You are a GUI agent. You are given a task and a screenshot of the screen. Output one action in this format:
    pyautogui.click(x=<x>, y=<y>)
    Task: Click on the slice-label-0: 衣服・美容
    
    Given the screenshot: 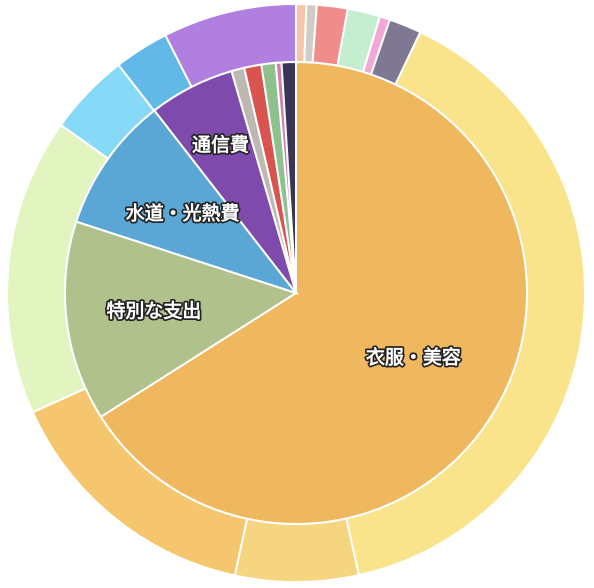 What is the action you would take?
    pyautogui.click(x=413, y=357)
    